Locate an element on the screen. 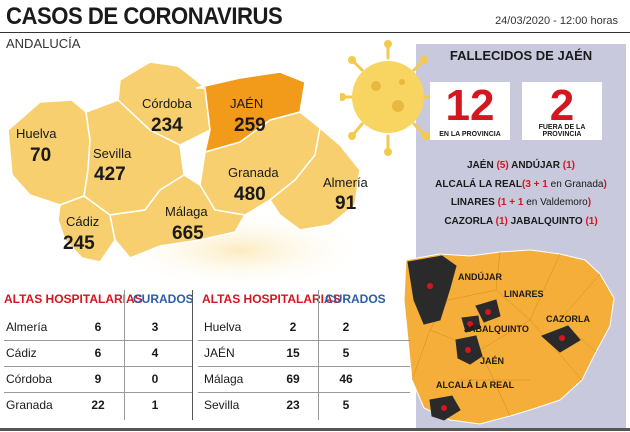 Image resolution: width=630 pixels, height=432 pixels. table-row-curados: 4 is located at coordinates (155, 353).